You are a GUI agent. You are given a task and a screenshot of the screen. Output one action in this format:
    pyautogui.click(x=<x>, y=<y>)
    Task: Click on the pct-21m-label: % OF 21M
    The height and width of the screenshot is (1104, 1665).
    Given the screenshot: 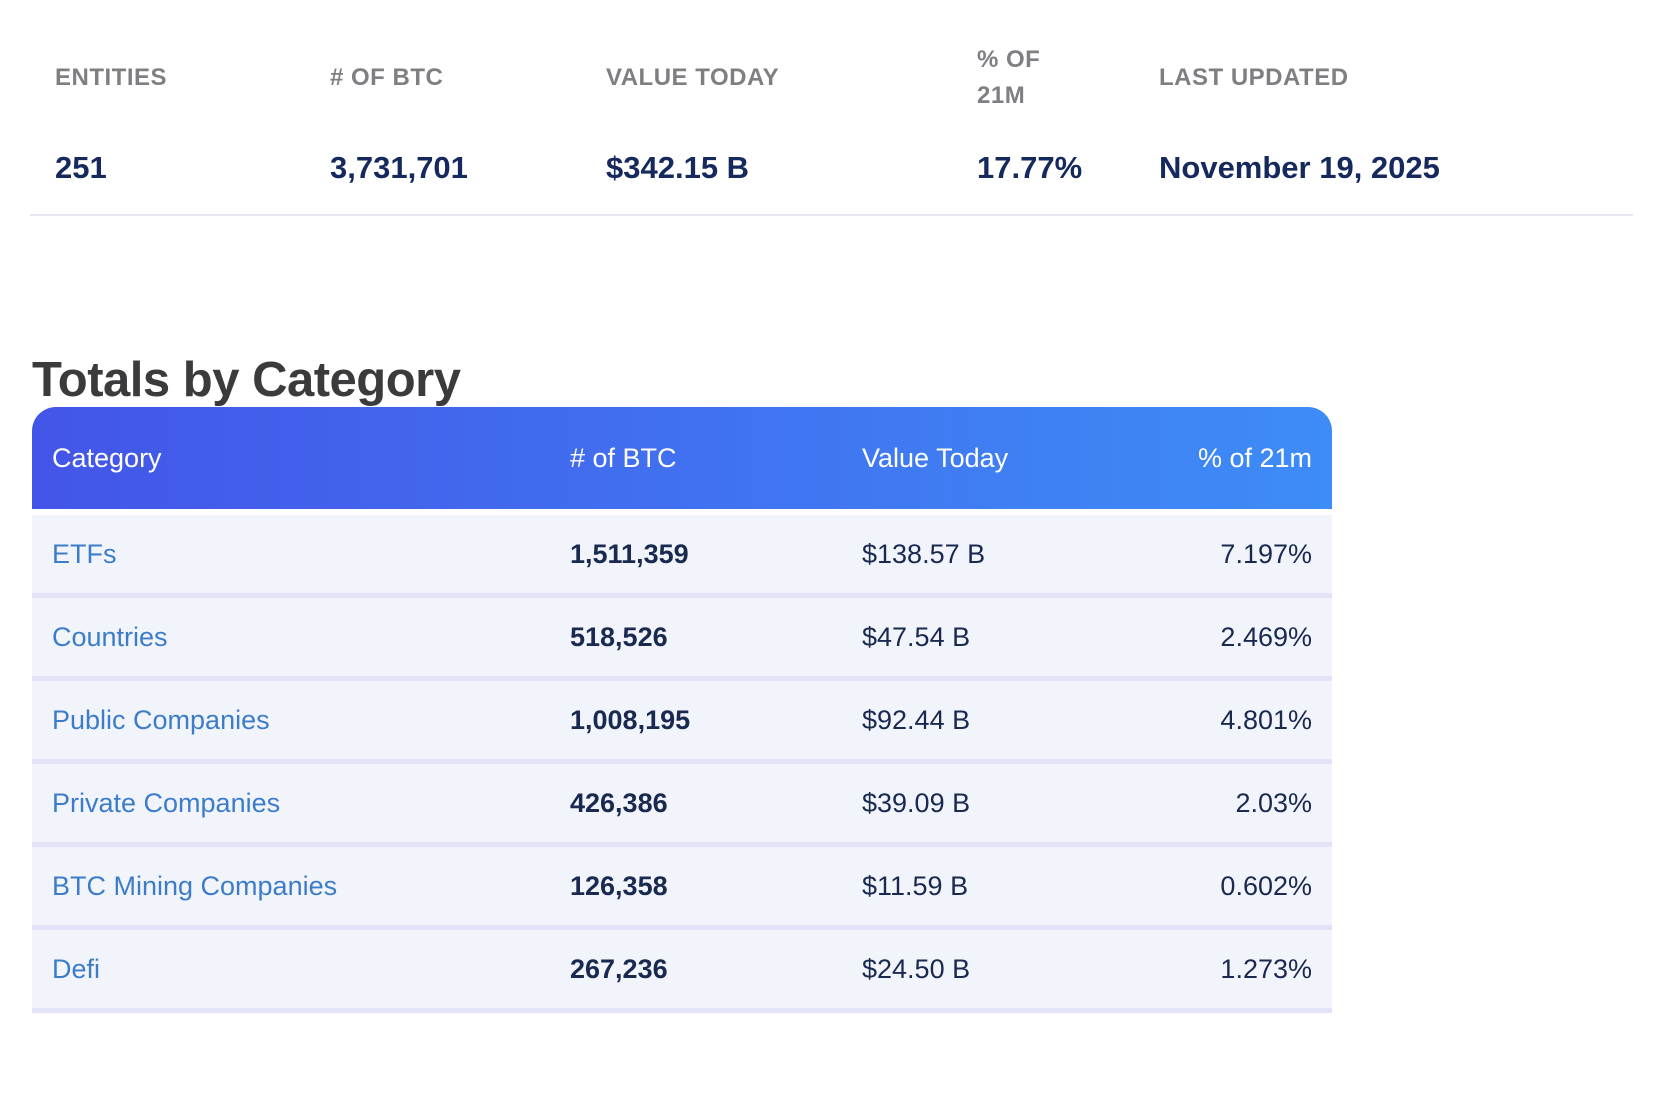 What is the action you would take?
    pyautogui.click(x=1009, y=77)
    